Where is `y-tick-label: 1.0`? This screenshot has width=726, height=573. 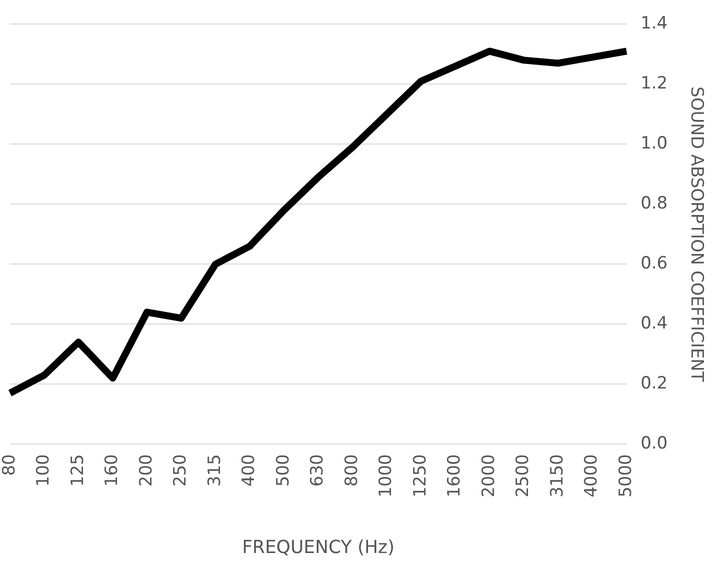 y-tick-label: 1.0 is located at coordinates (654, 144).